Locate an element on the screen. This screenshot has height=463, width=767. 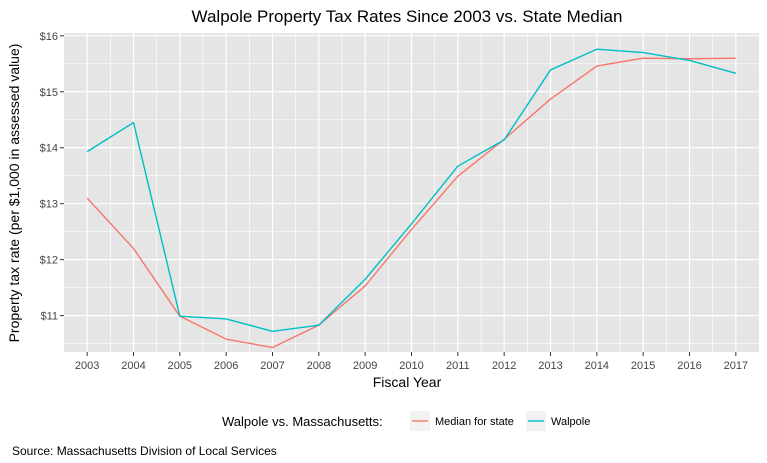
x-tick-label: 2006 is located at coordinates (226, 366).